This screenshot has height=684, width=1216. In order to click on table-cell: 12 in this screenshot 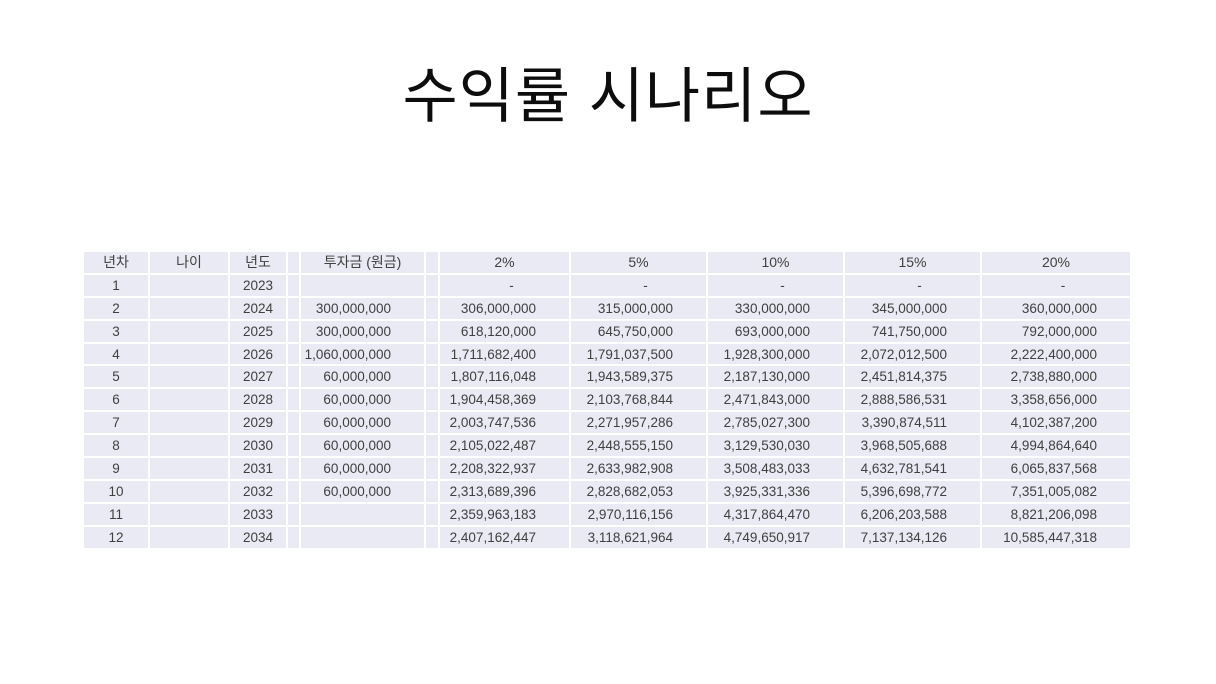, I will do `click(116, 537)`.